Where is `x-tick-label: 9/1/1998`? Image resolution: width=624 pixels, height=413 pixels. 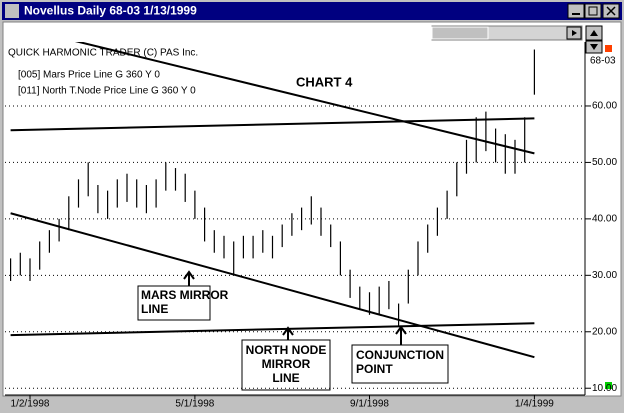 x-tick-label: 9/1/1998 is located at coordinates (369, 404).